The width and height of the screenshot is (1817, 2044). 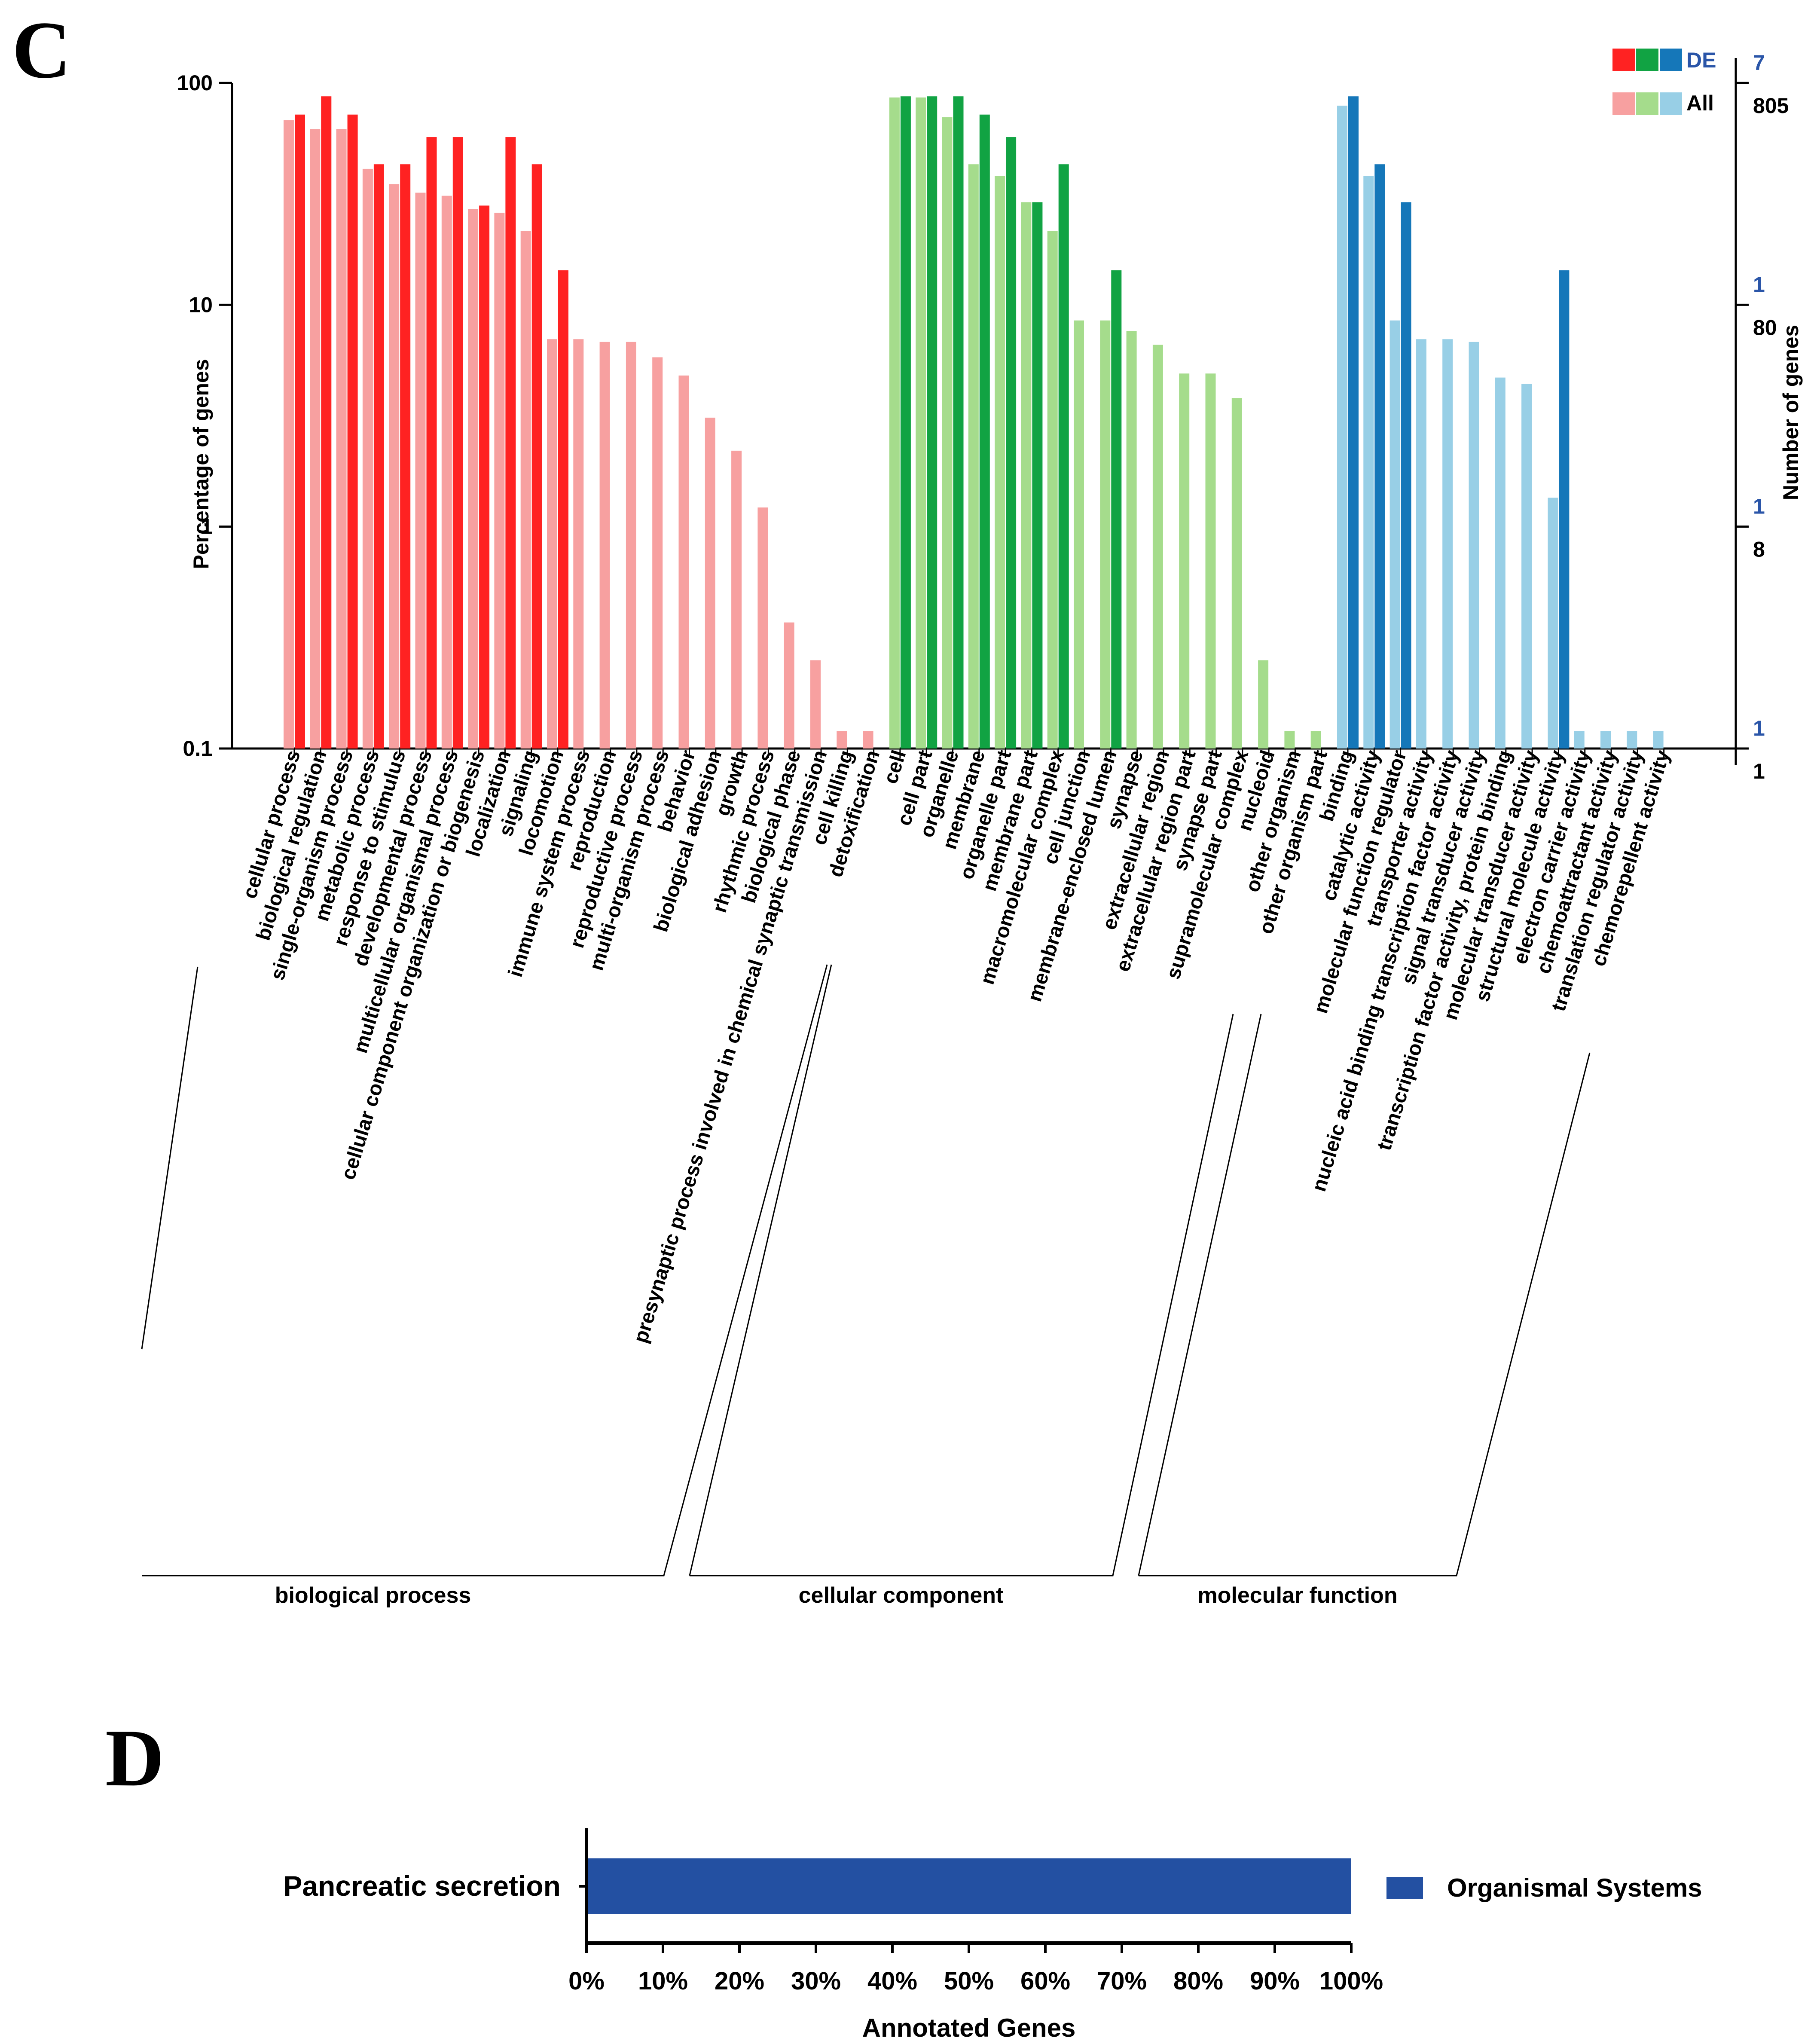 What do you see at coordinates (816, 1981) in the screenshot?
I see `kegg-x-tick-label: 30%` at bounding box center [816, 1981].